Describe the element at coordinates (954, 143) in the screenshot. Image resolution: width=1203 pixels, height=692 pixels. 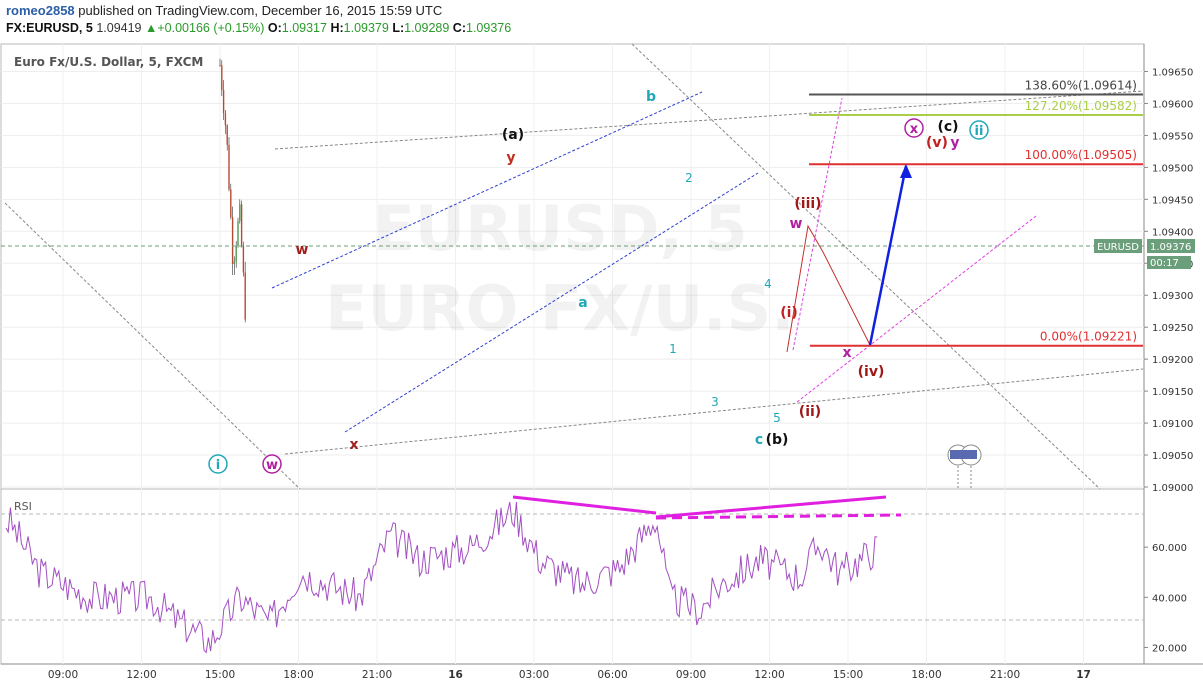
I see `wave-y-magenta: y` at that location.